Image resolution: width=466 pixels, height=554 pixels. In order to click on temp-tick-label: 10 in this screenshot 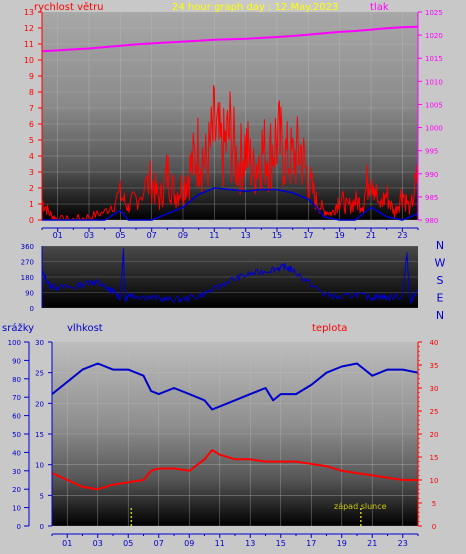, I will do `click(434, 481)`.